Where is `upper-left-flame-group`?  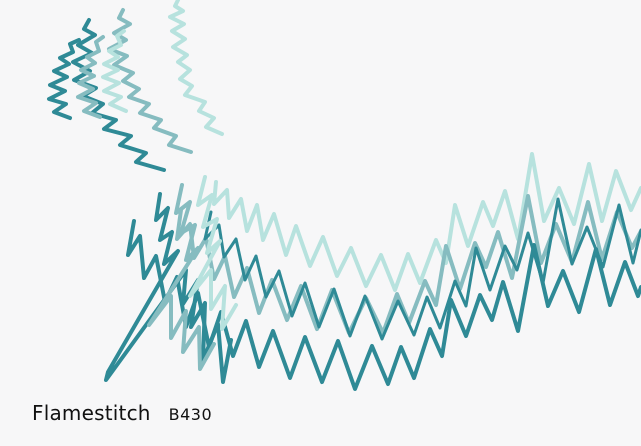 upper-left-flame-group is located at coordinates (135, 86).